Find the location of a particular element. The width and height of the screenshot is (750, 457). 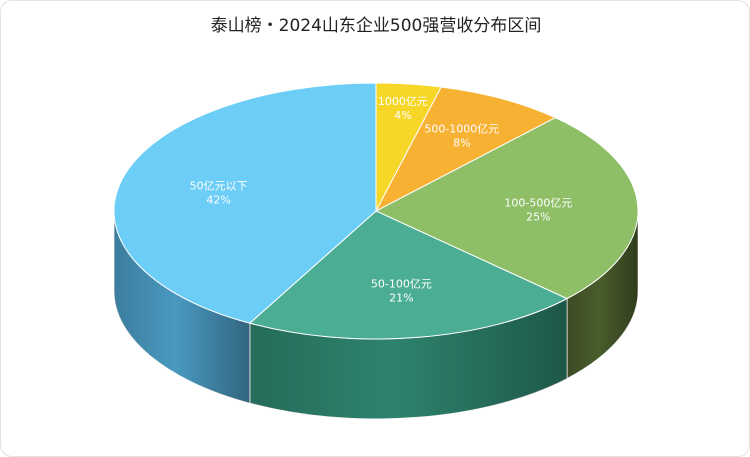

slice-value-4: 42% is located at coordinates (218, 199).